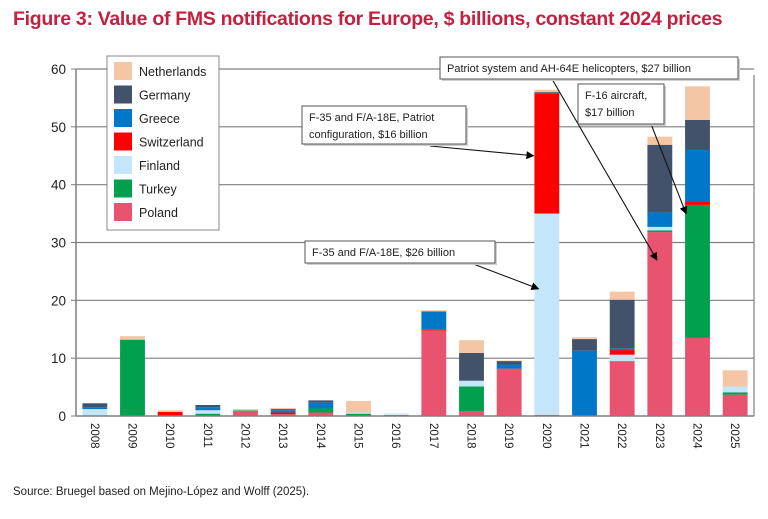  I want to click on bar-segment-switzerland-2017, so click(434, 330).